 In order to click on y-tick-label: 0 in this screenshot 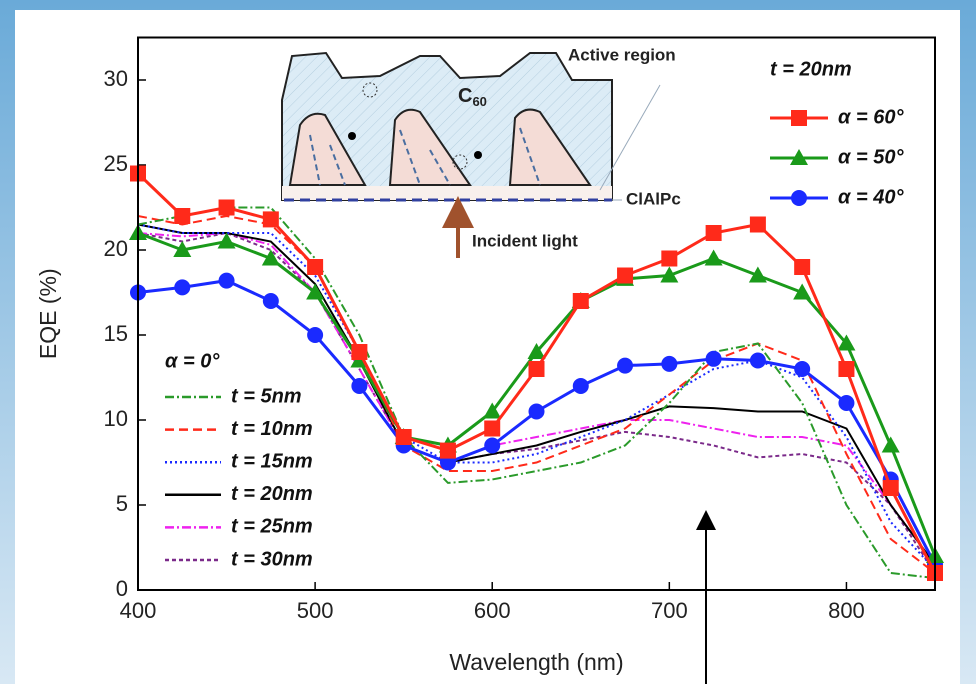, I will do `click(122, 588)`.